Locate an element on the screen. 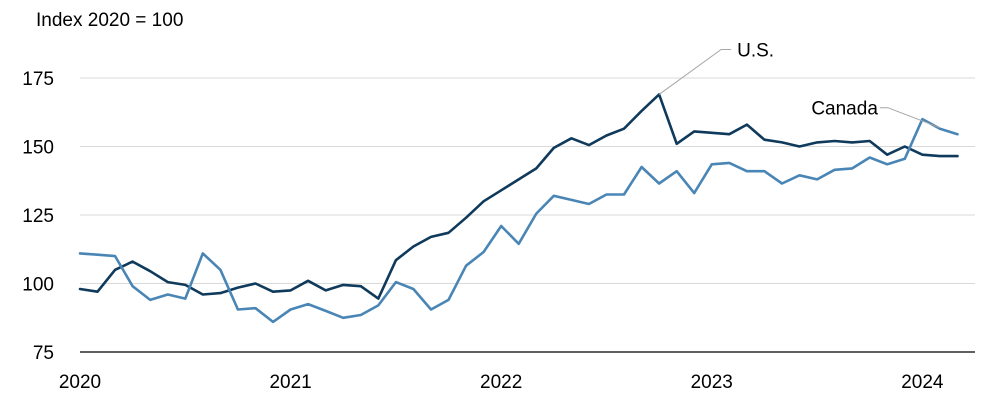  x-tick-label: 2023 is located at coordinates (712, 382).